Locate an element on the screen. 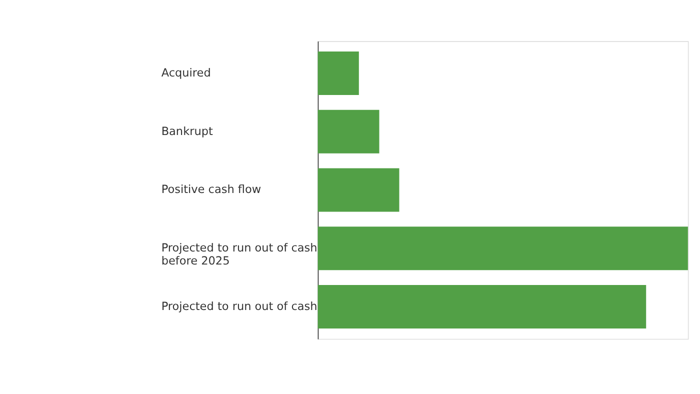  y-tick-label: Projected to run out of cash is located at coordinates (239, 306).